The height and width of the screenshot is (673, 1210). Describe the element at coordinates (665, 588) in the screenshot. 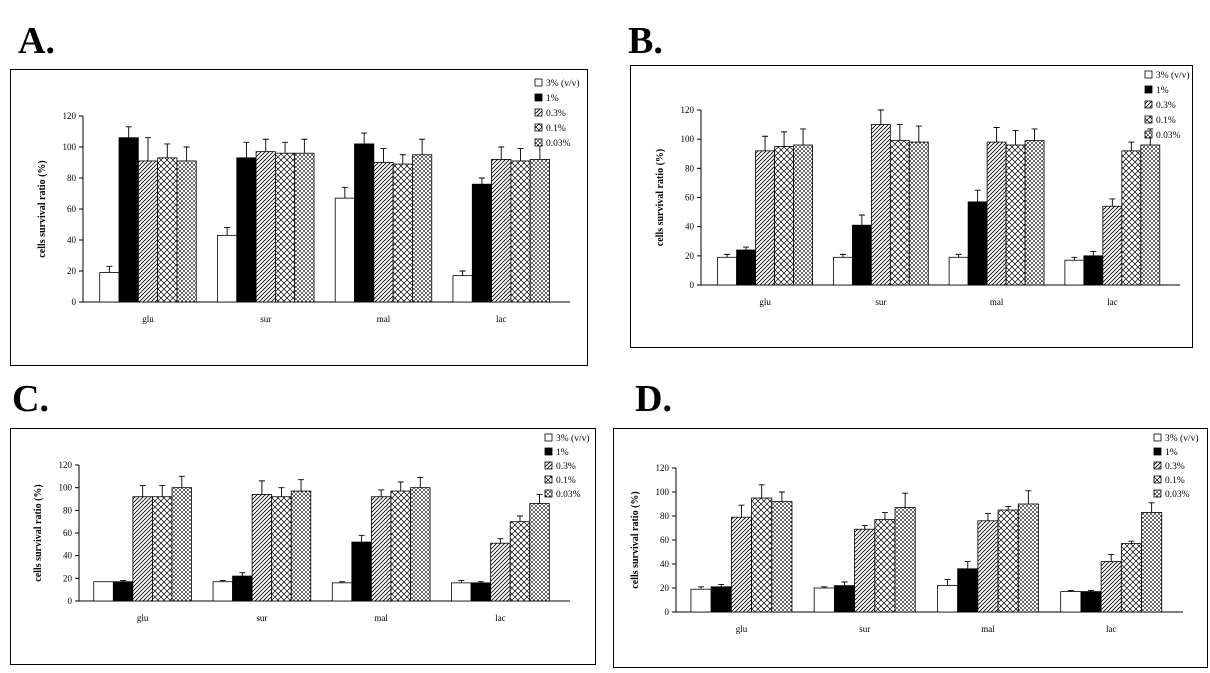

I see `y-tick-label: 20` at that location.